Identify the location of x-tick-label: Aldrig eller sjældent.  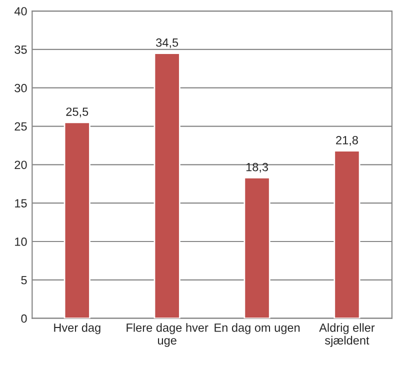
(347, 335).